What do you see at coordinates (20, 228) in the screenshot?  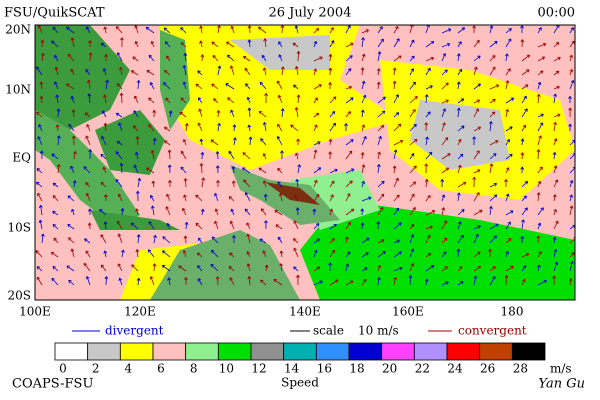 I see `latitude-label: 10S` at bounding box center [20, 228].